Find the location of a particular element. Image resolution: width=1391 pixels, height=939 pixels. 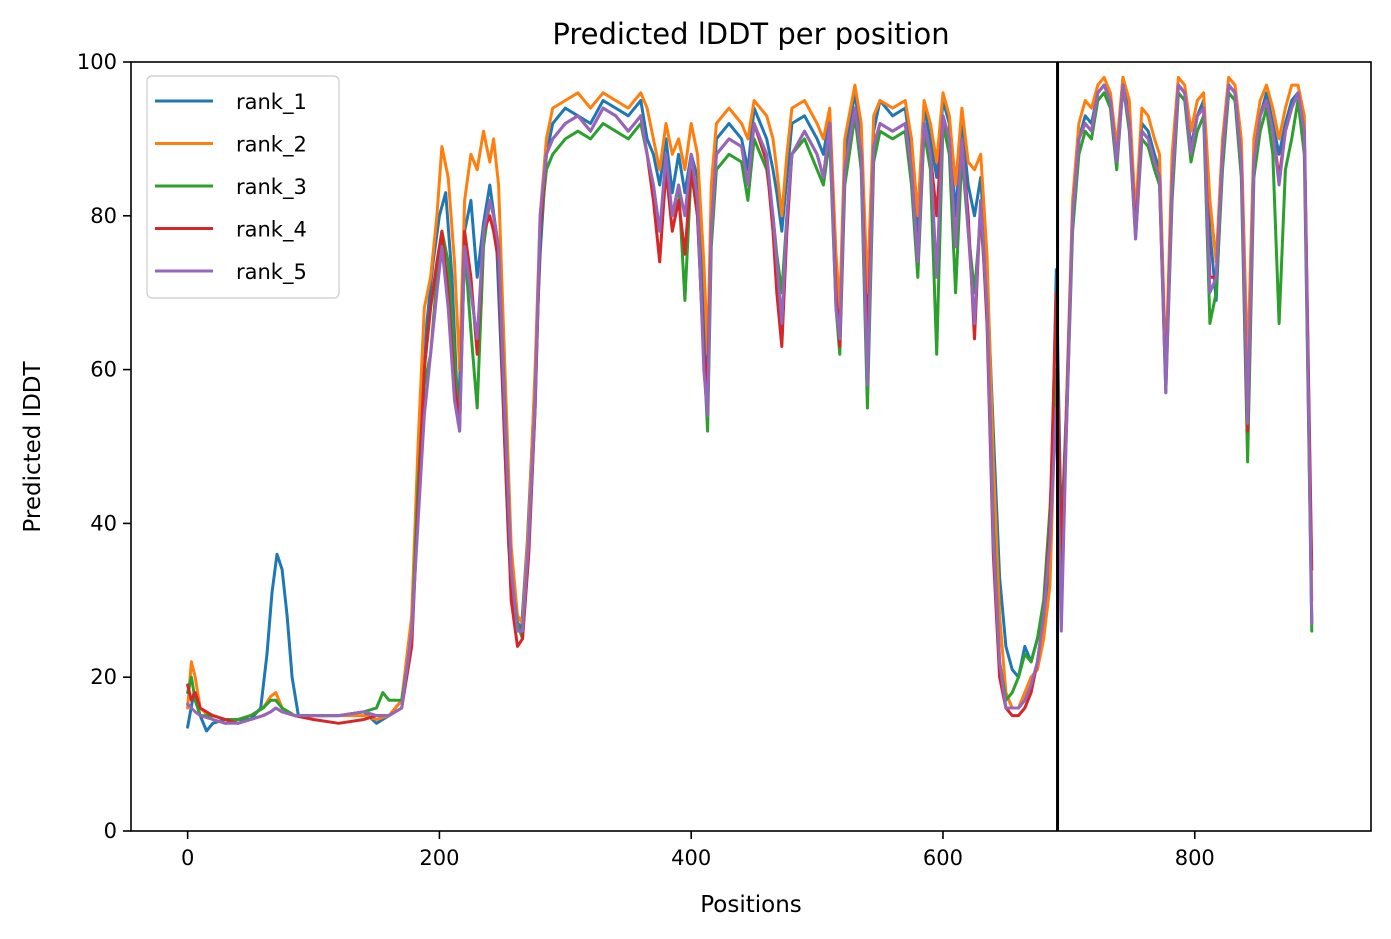

legend-box is located at coordinates (243, 187).